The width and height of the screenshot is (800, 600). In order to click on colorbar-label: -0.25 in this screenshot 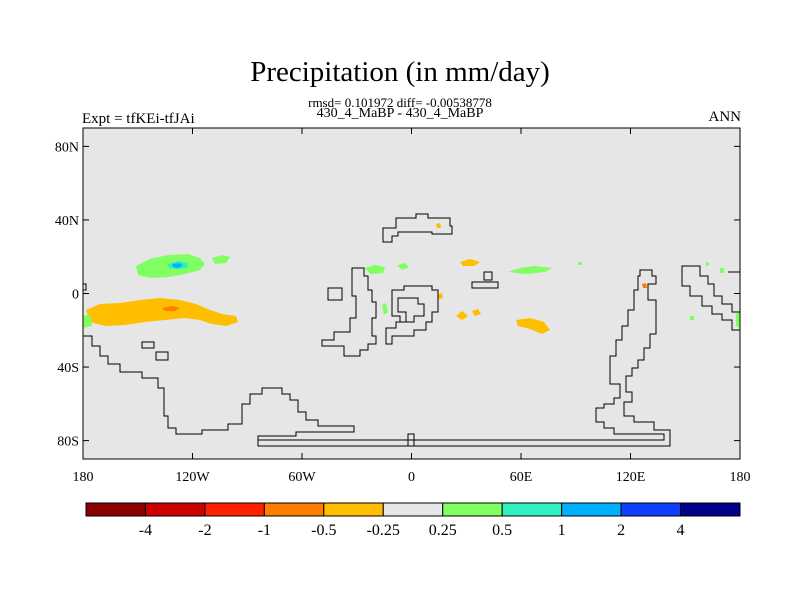, I will do `click(383, 530)`.